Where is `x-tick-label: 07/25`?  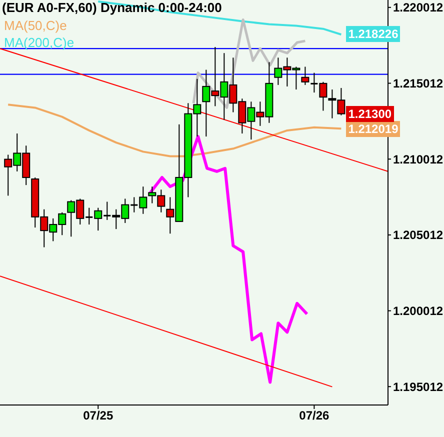 x-tick-label: 07/25 is located at coordinates (98, 415).